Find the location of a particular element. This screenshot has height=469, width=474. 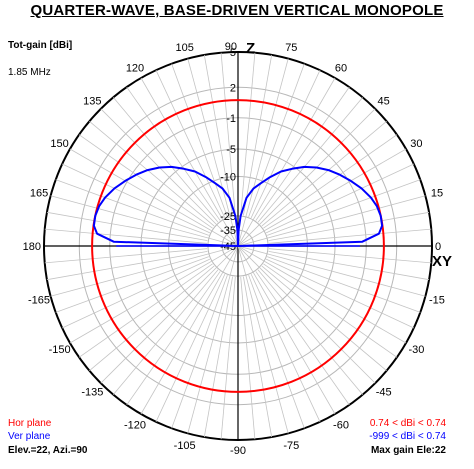

frequency-label: 1.85 MHz is located at coordinates (29, 72).